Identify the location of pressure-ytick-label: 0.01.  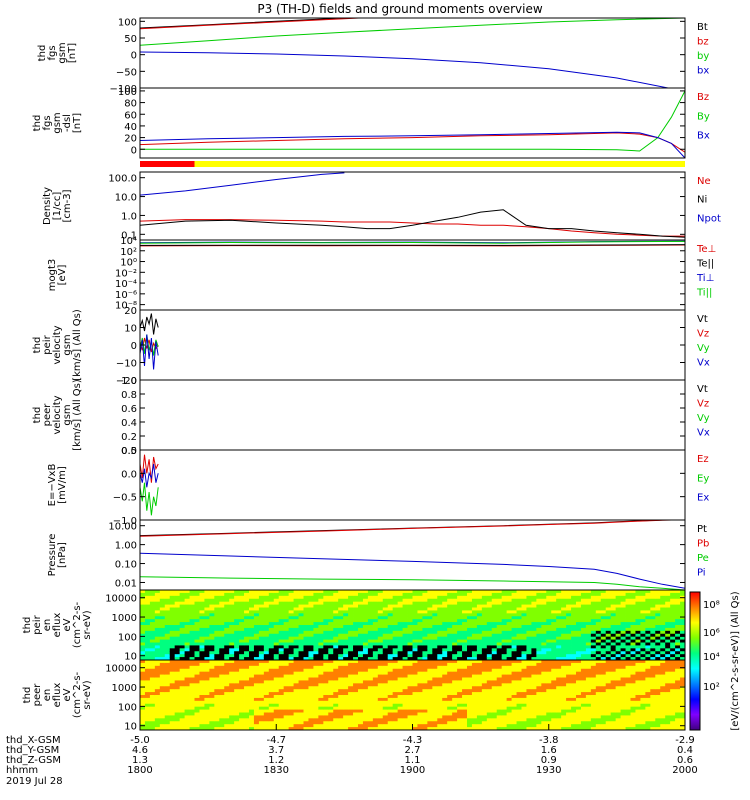
(126, 583).